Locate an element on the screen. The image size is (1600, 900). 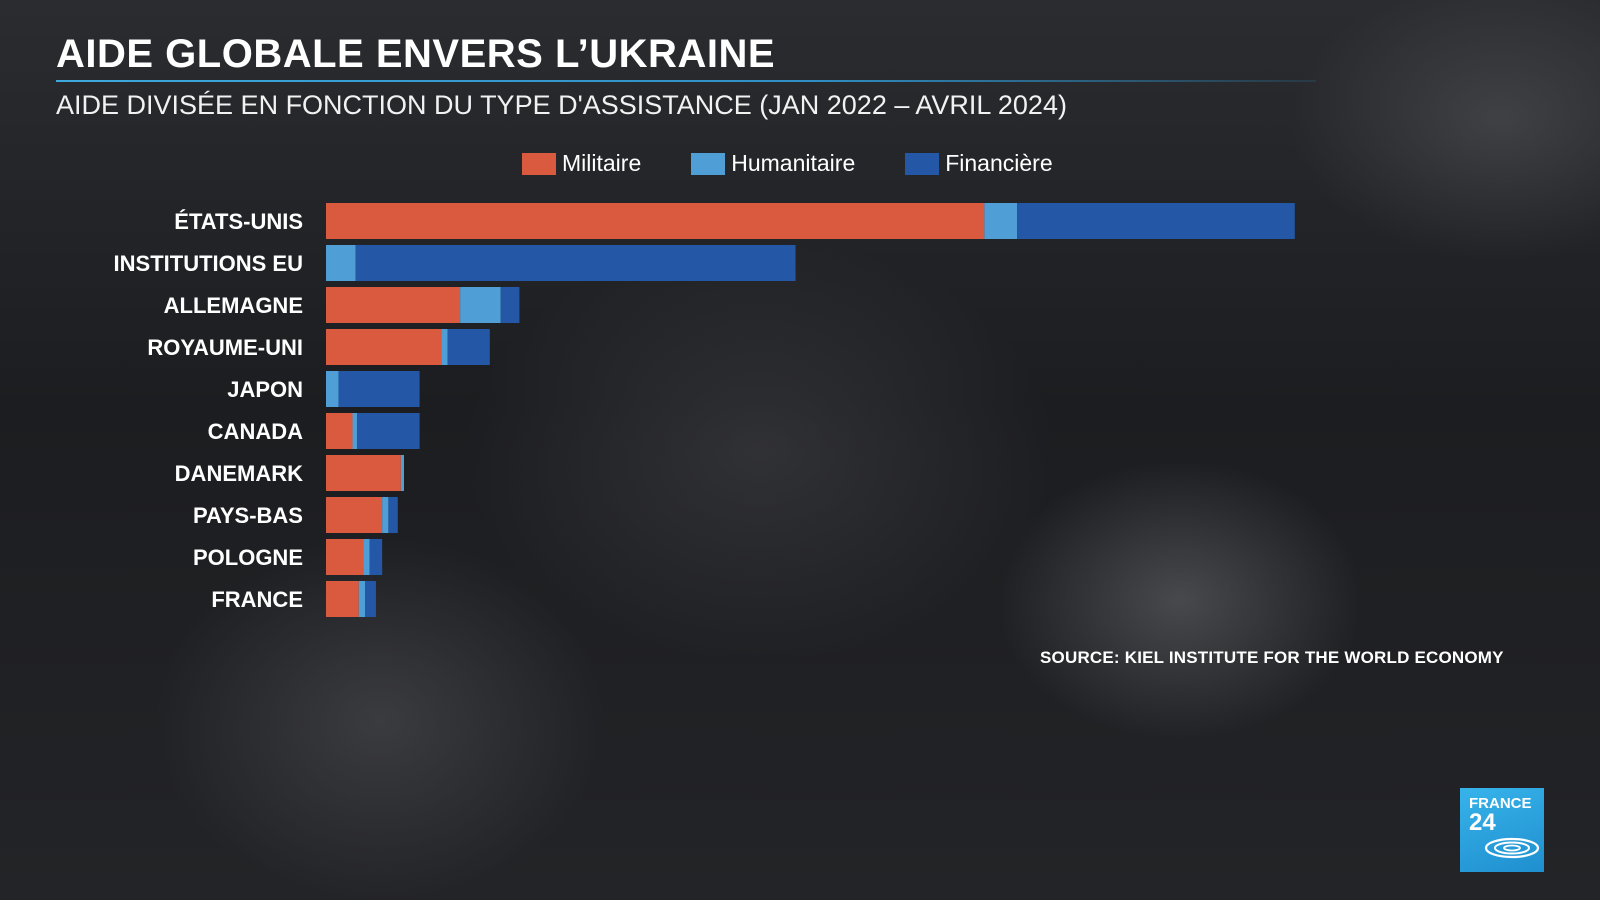
logo-text-france: FRANCE is located at coordinates (1500, 803).